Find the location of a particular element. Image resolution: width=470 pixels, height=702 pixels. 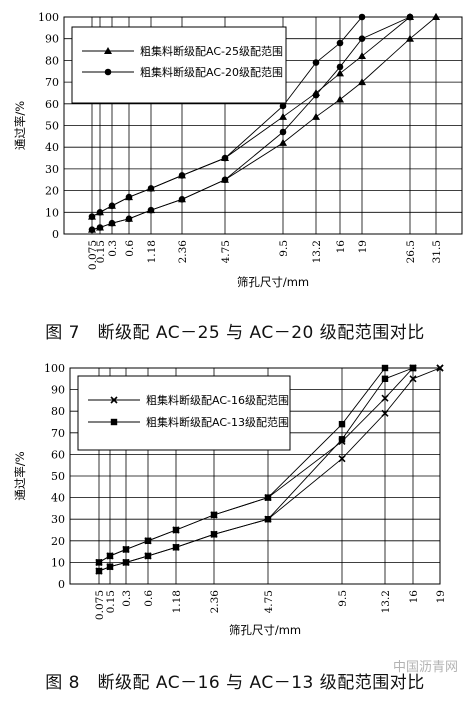

x-tick-label: 31.5 is located at coordinates (437, 251).